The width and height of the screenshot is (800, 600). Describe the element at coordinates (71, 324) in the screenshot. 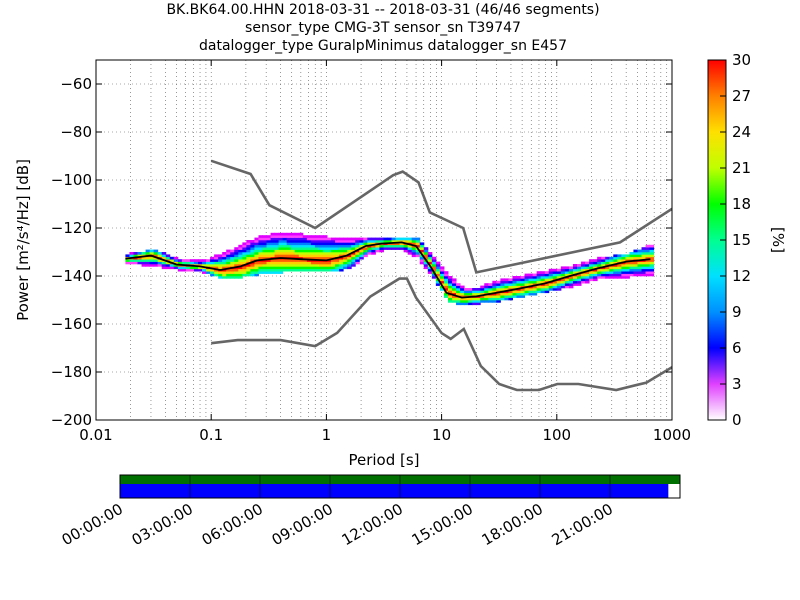

I see `y-tick-label: −160` at that location.